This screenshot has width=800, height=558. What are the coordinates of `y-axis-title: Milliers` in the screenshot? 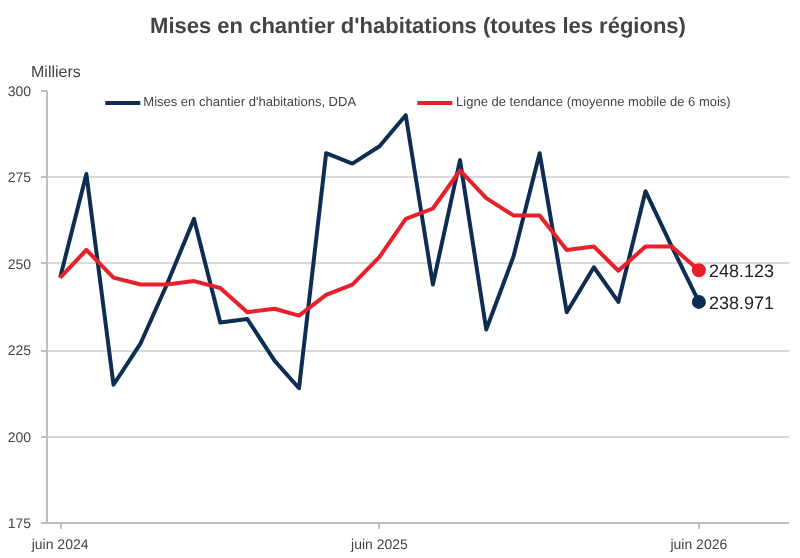 It's located at (56, 72).